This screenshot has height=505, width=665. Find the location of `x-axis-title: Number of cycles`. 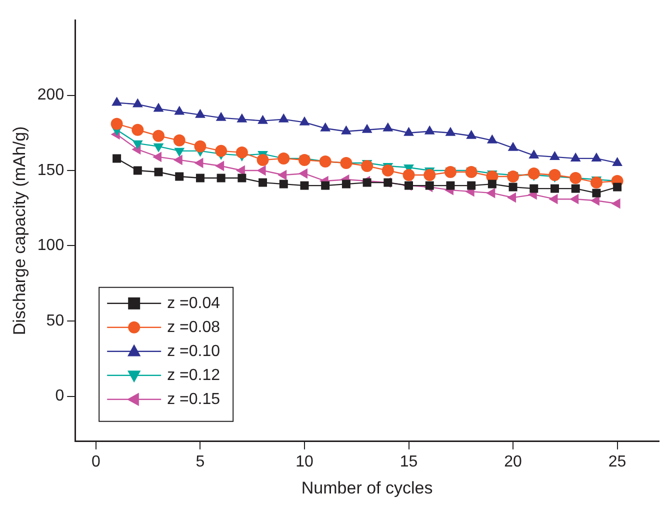

x-axis-title: Number of cycles is located at coordinates (367, 488).